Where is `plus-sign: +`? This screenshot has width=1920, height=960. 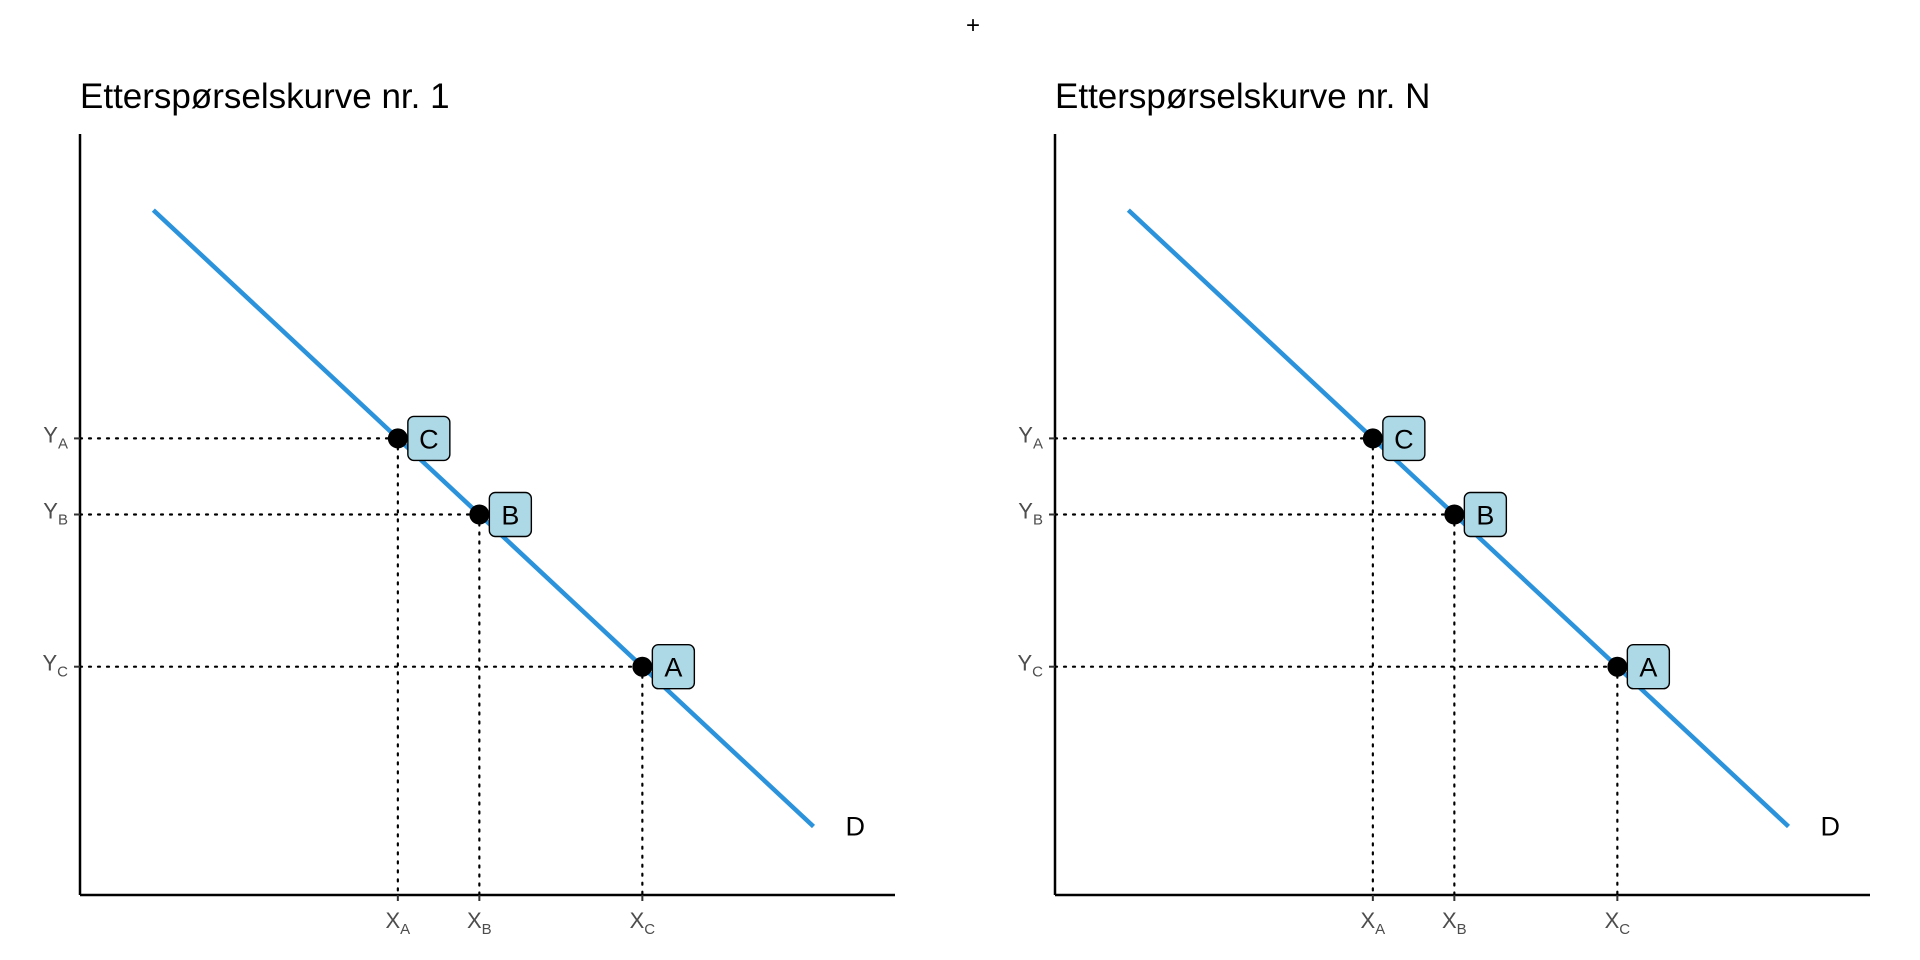
plus-sign: + is located at coordinates (973, 25).